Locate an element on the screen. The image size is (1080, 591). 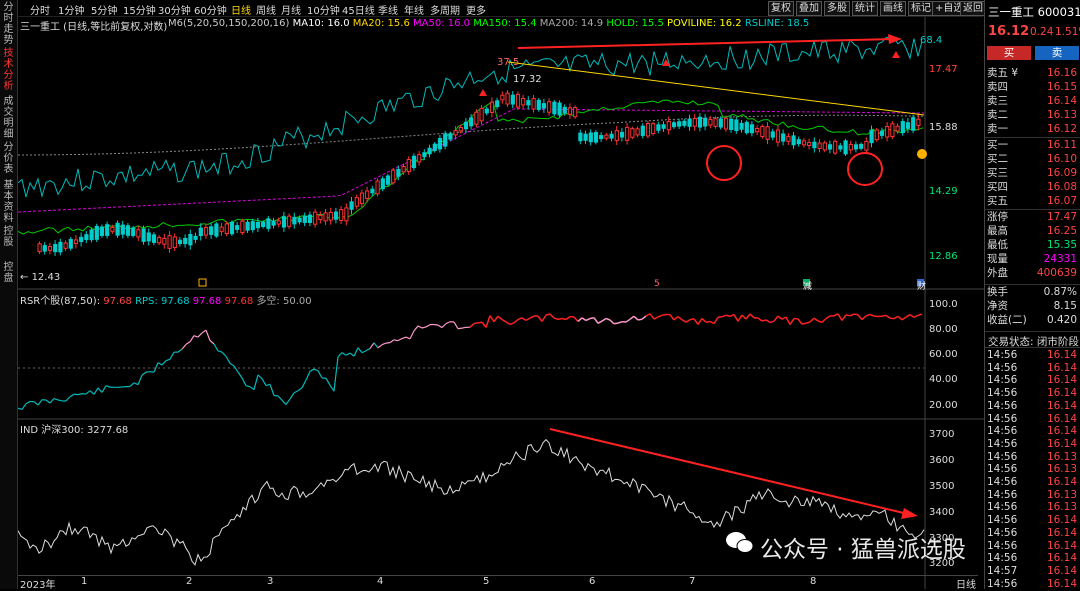
statistics-button: 统计 is located at coordinates (865, 8).